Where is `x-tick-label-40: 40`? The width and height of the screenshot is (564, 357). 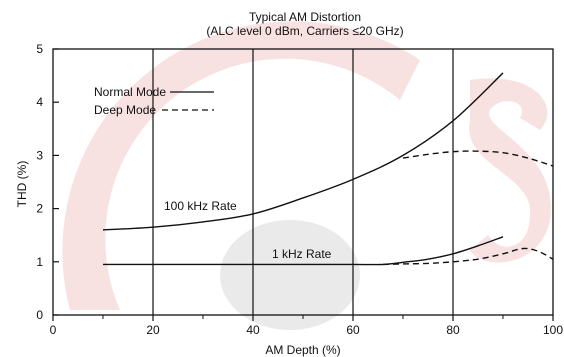
x-tick-label-40: 40 is located at coordinates (253, 330).